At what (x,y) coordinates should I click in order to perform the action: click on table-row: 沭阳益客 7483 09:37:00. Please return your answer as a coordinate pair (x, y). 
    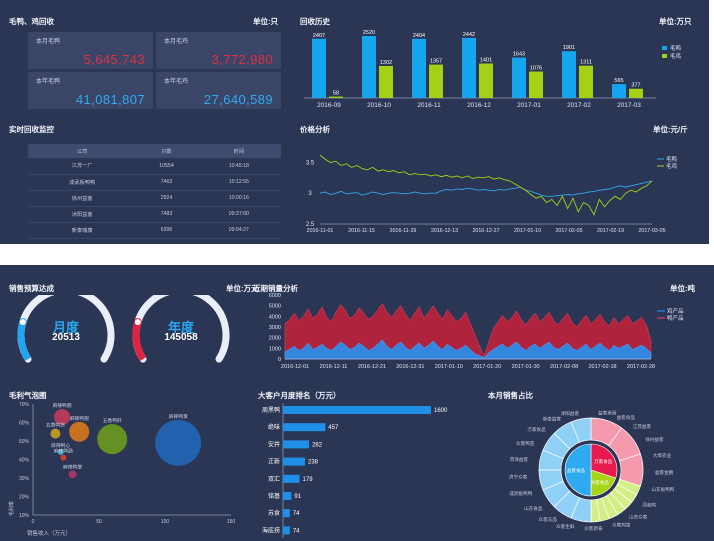
    Looking at the image, I should click on (154, 214).